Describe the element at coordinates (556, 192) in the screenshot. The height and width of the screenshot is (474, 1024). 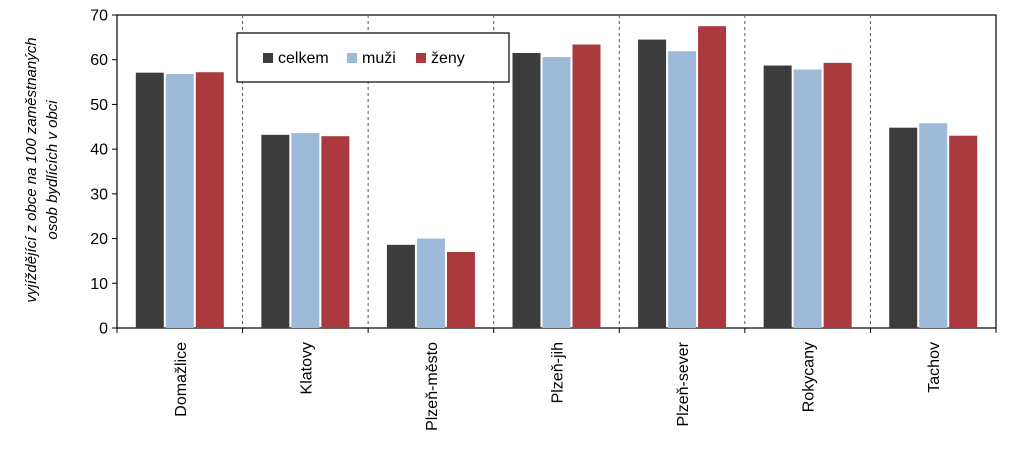
I see `bar-muži-Plzeň-jih` at that location.